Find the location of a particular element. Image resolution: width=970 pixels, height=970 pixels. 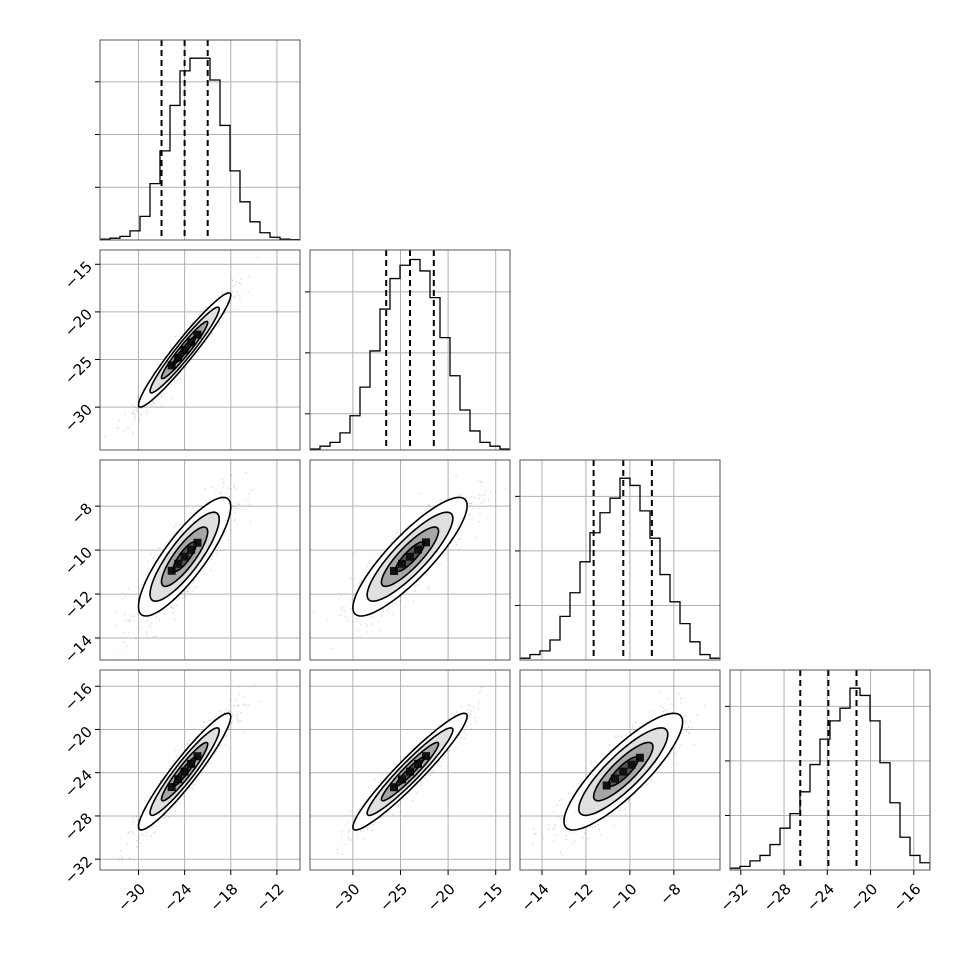

y-tick-label: −8 is located at coordinates (82, 513).